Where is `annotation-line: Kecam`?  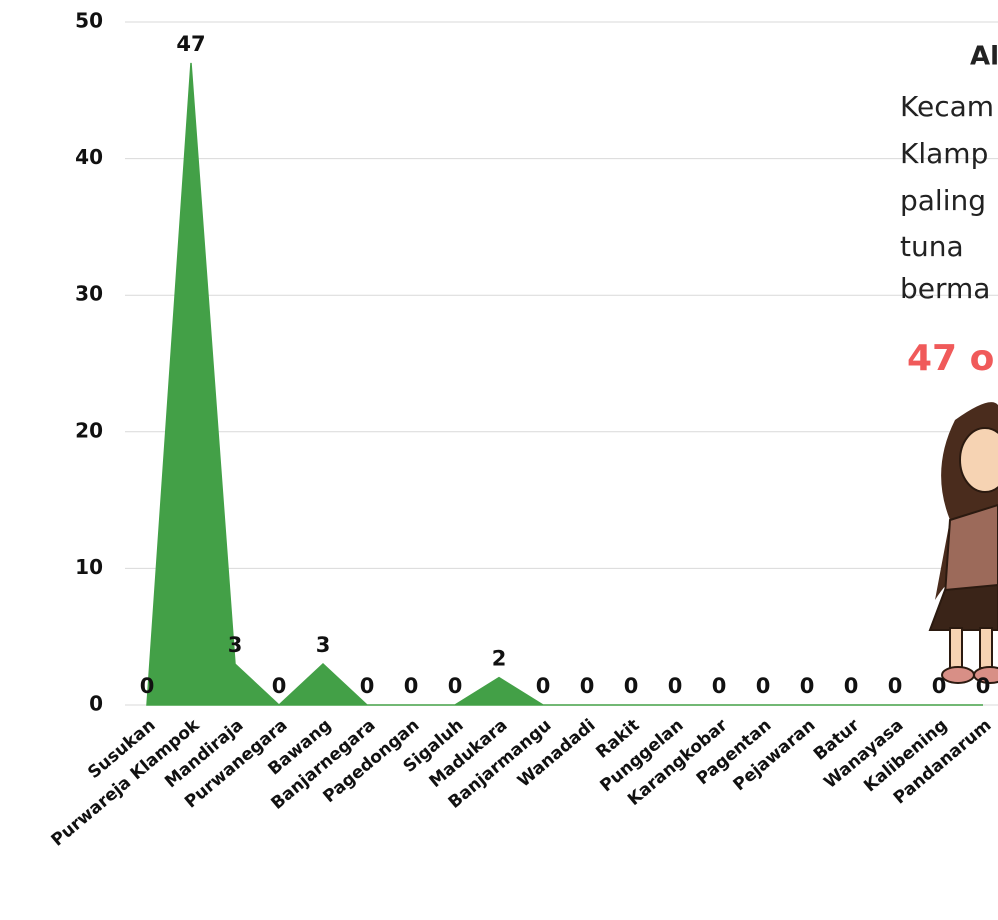
annotation-line: Kecam is located at coordinates (947, 106).